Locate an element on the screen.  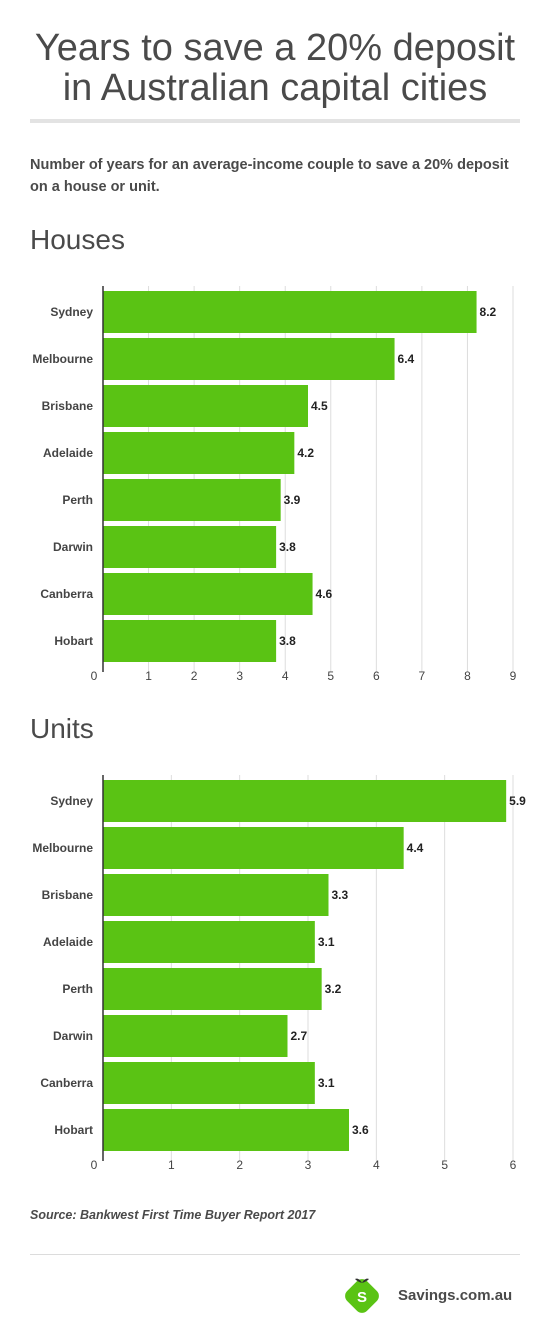
units-x-tick-label: 1 is located at coordinates (171, 1165).